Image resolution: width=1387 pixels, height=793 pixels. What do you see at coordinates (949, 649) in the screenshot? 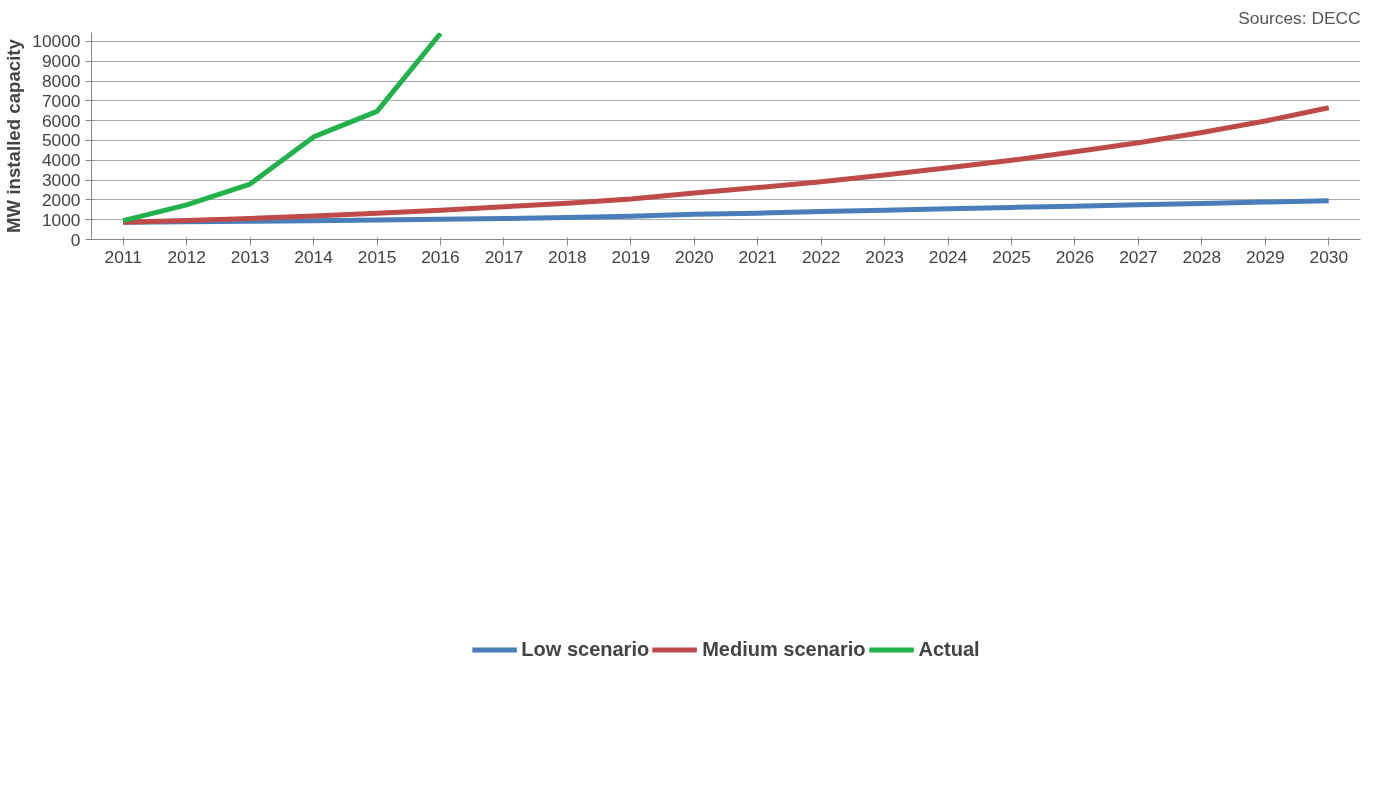
I see `legend-label: Actual` at bounding box center [949, 649].